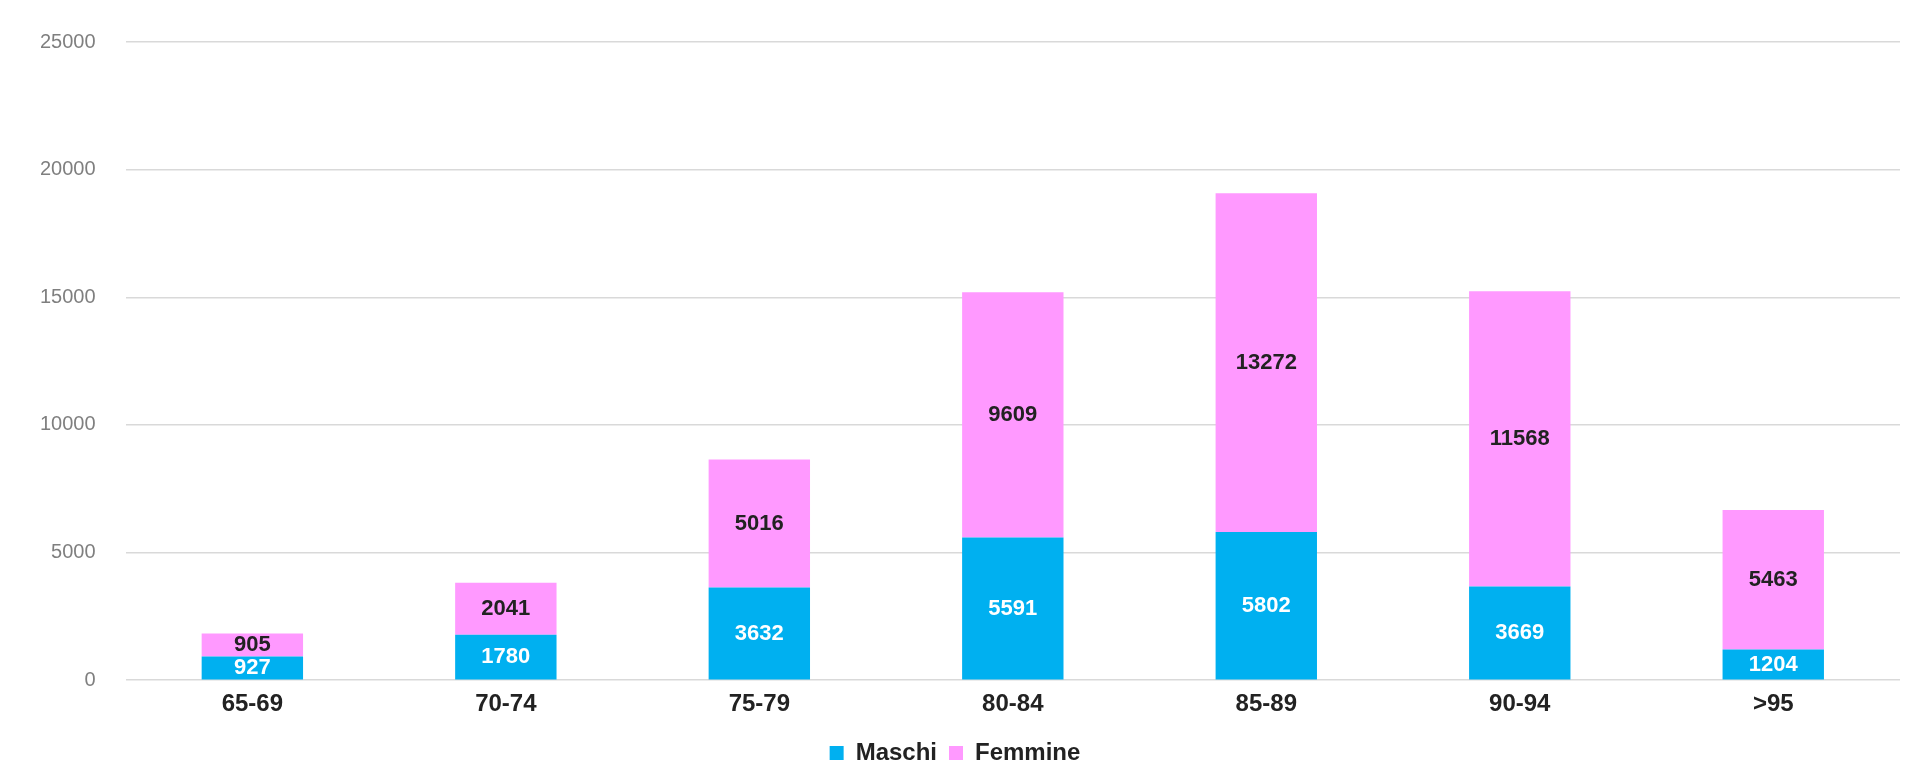 The image size is (1910, 775). I want to click on x-tick-label: 85-89, so click(1266, 703).